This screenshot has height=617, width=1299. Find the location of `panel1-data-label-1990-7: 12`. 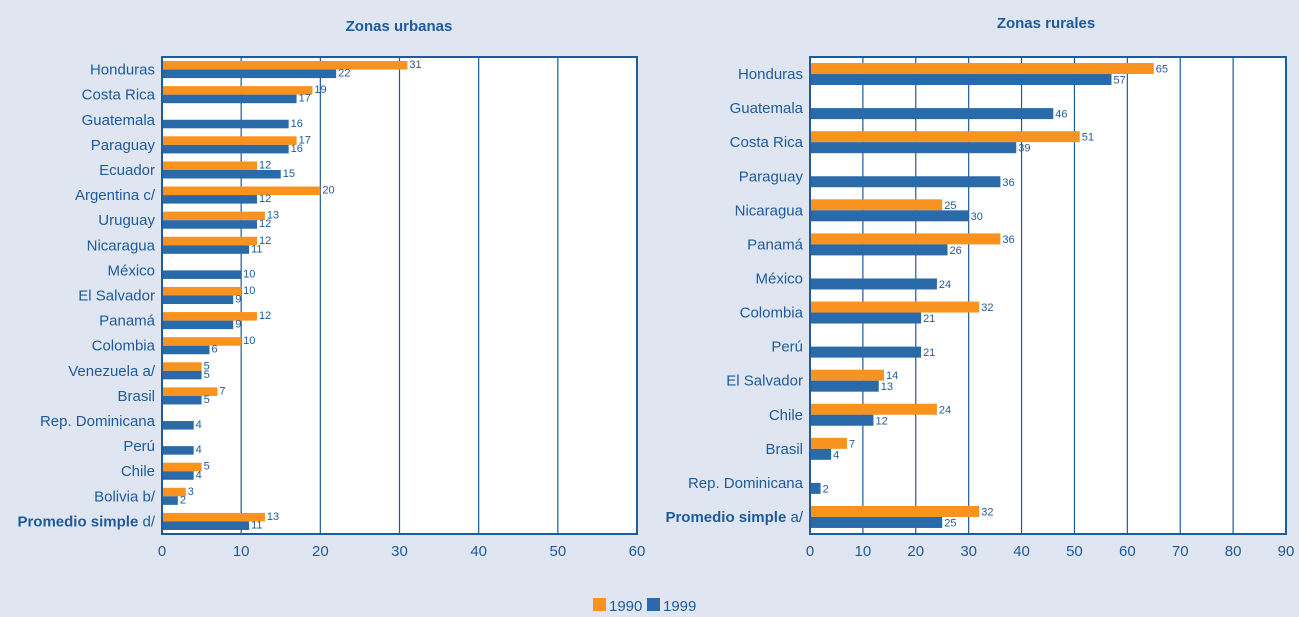

panel1-data-label-1990-7: 12 is located at coordinates (265, 241).